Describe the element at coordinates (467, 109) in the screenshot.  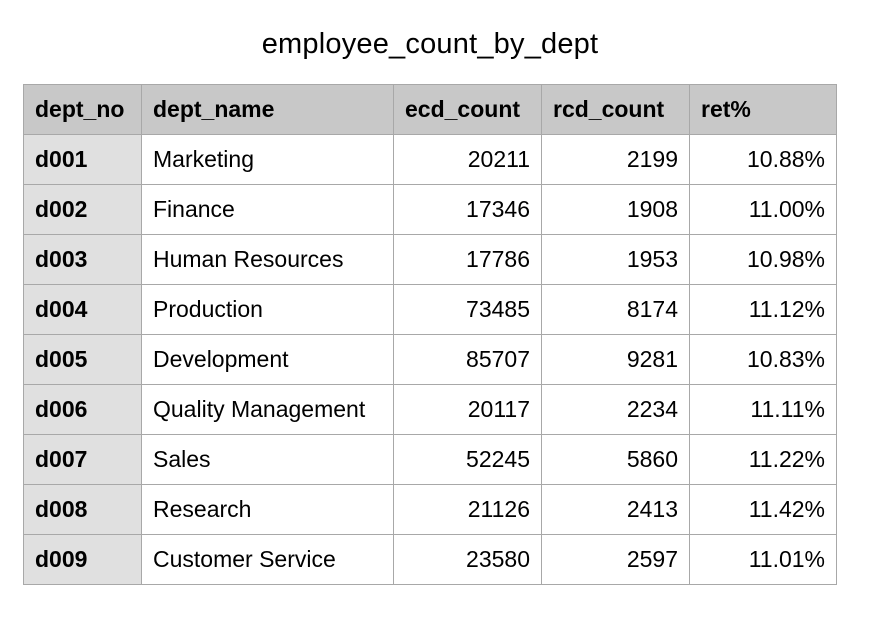
I see `column-header-ecd-count: ecd_count` at that location.